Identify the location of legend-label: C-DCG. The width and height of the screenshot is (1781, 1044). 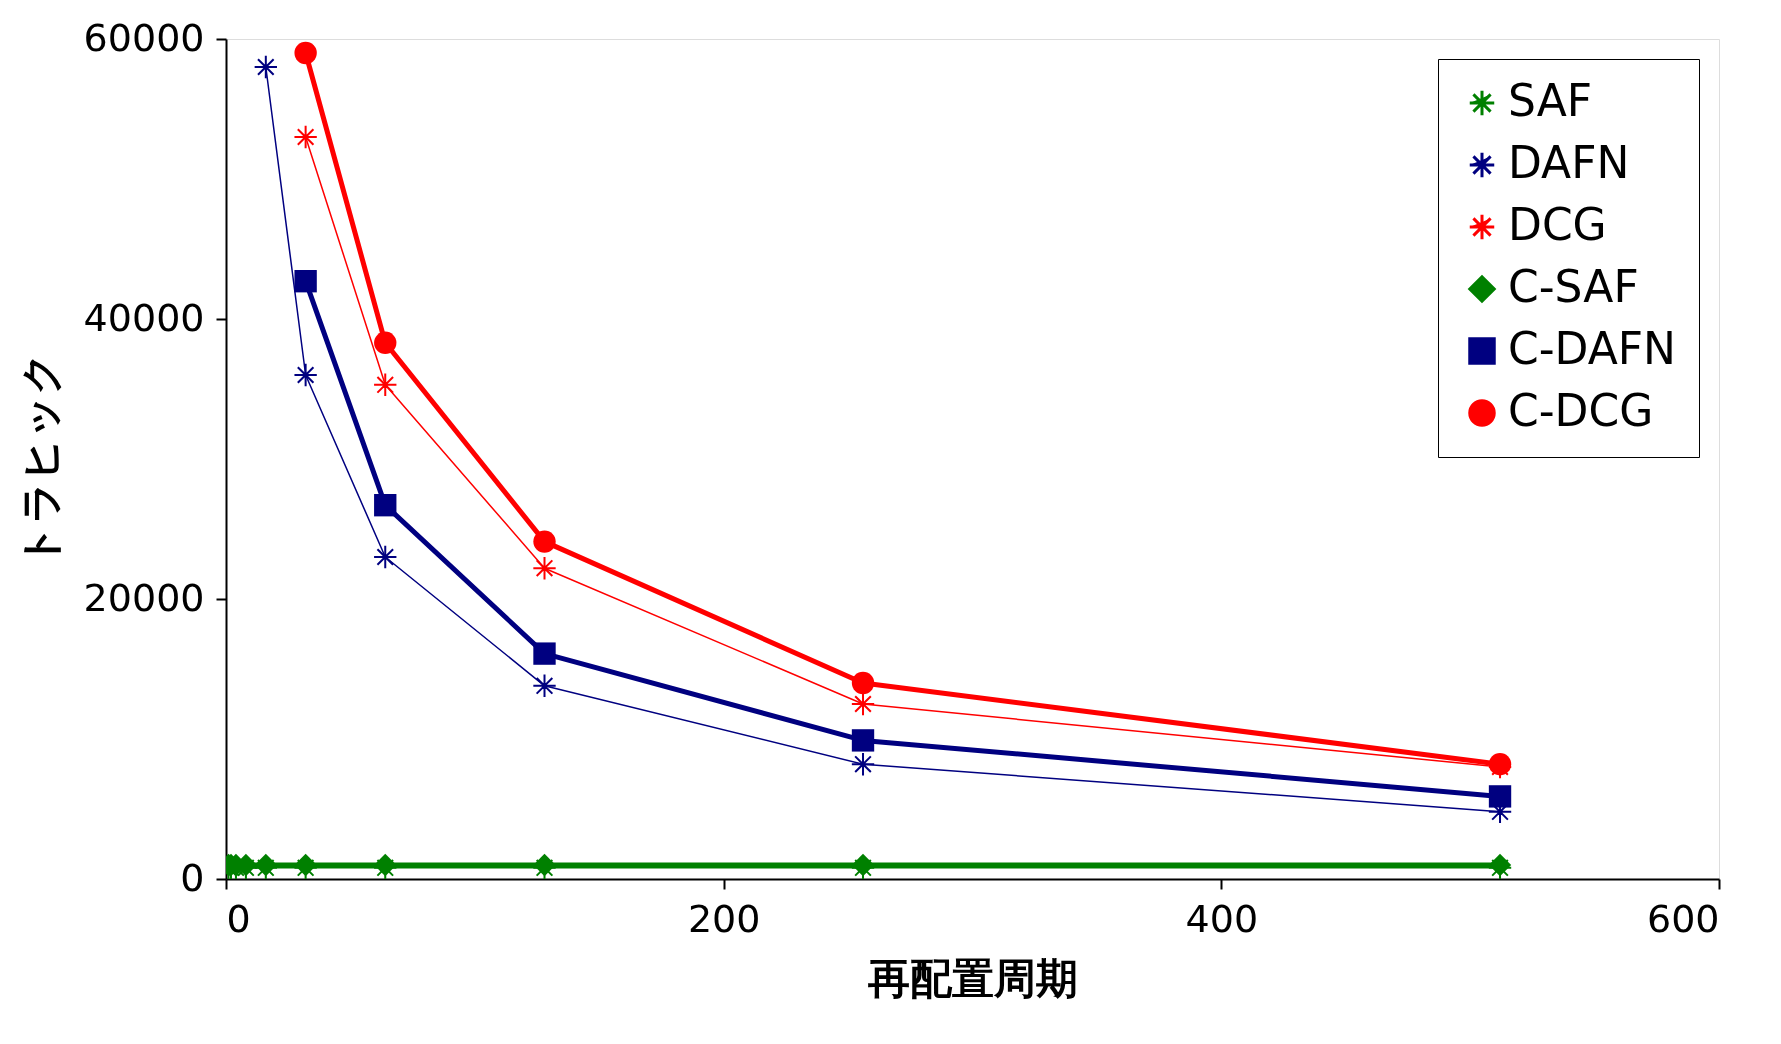
(1581, 410).